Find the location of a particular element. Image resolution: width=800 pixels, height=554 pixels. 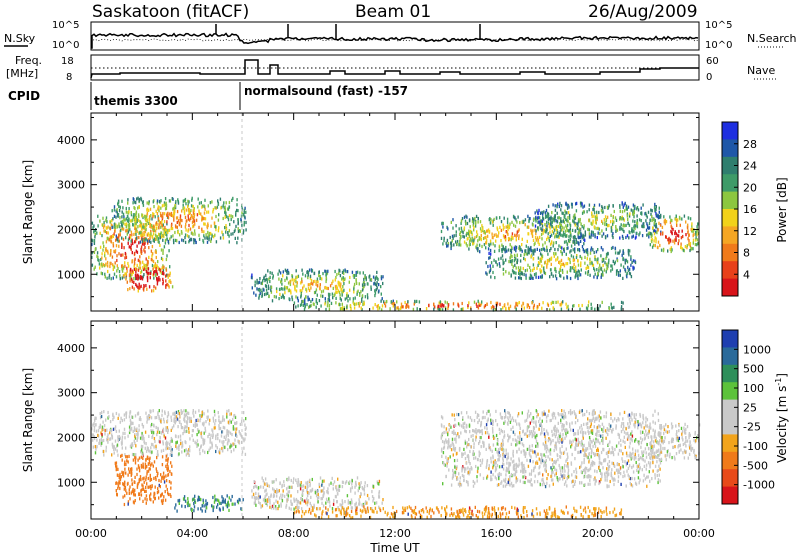

noise-right-tick-bottom: 10^0 is located at coordinates (718, 45).